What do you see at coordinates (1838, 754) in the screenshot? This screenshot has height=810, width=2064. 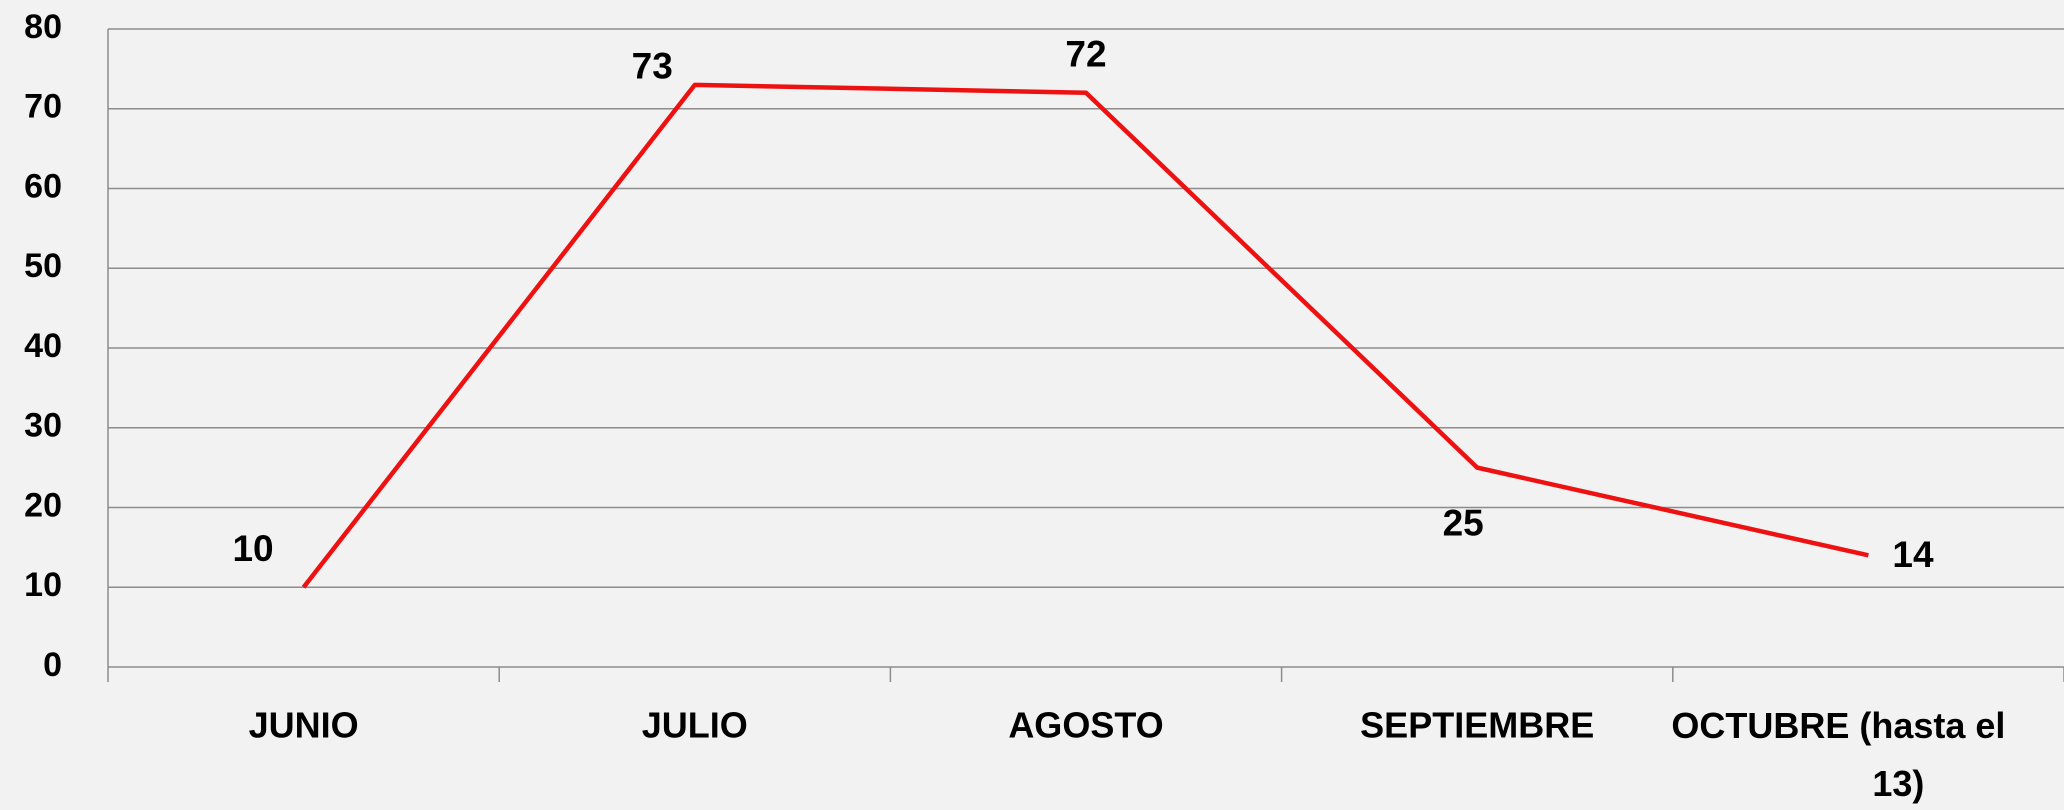 I see `x-tick-label: OCTUBRE (hasta el 13)` at bounding box center [1838, 754].